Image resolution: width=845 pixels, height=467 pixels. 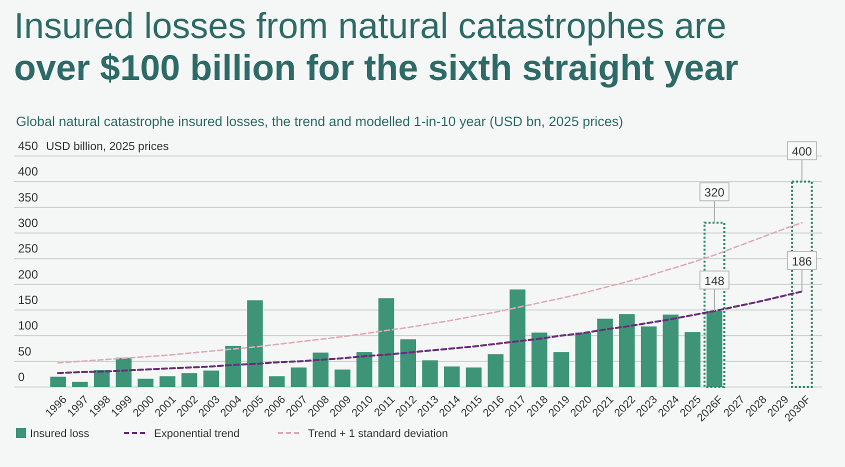 What do you see at coordinates (28, 274) in the screenshot?
I see `y-tick-label: 200` at bounding box center [28, 274].